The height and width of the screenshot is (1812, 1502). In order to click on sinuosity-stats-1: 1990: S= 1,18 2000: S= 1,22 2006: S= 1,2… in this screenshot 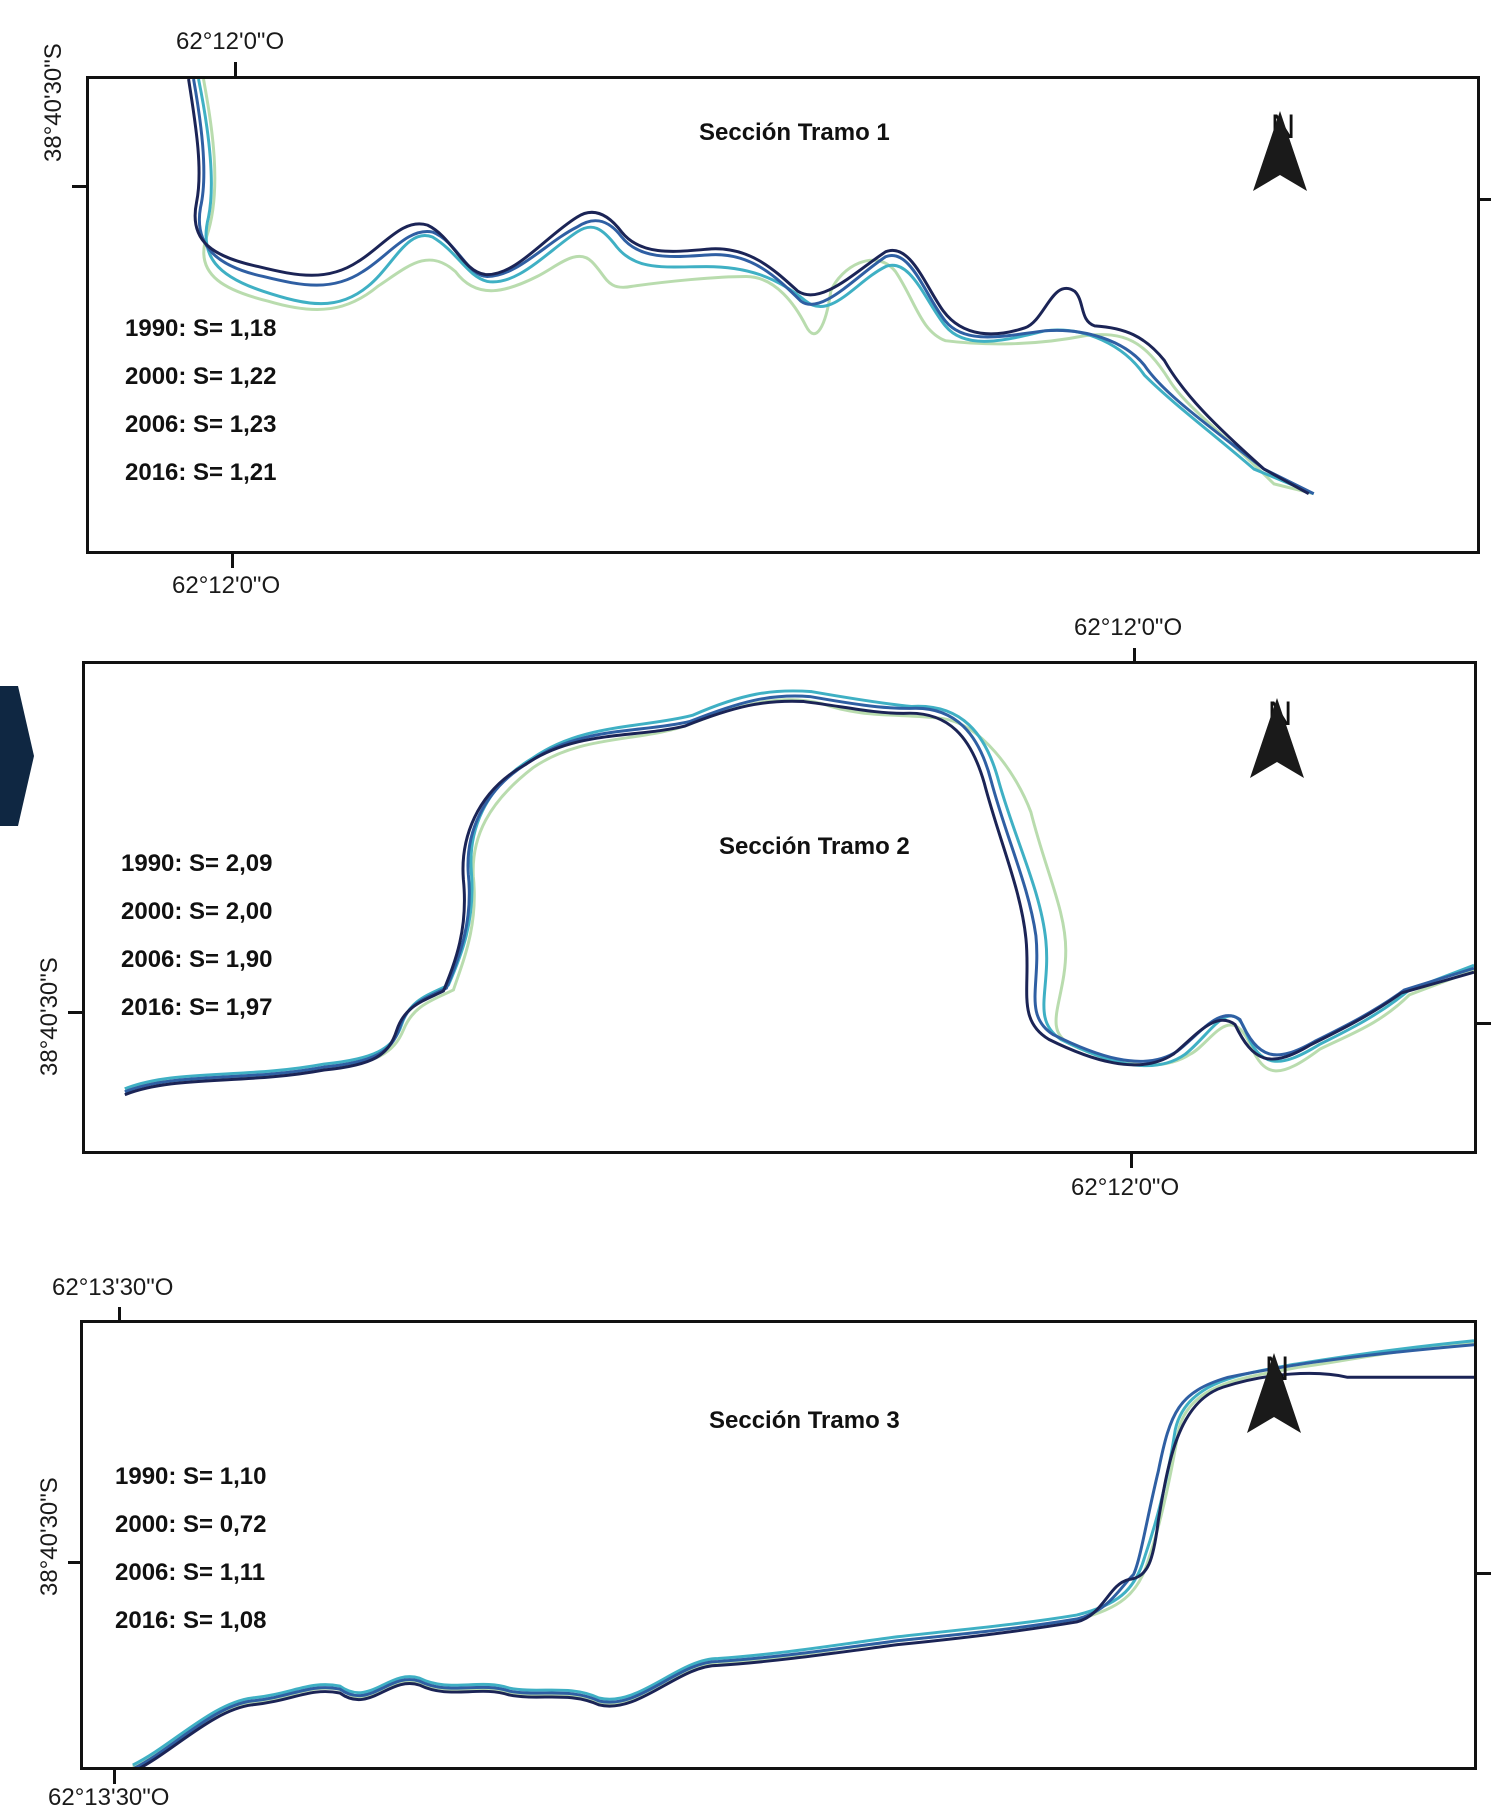, I will do `click(200, 401)`.